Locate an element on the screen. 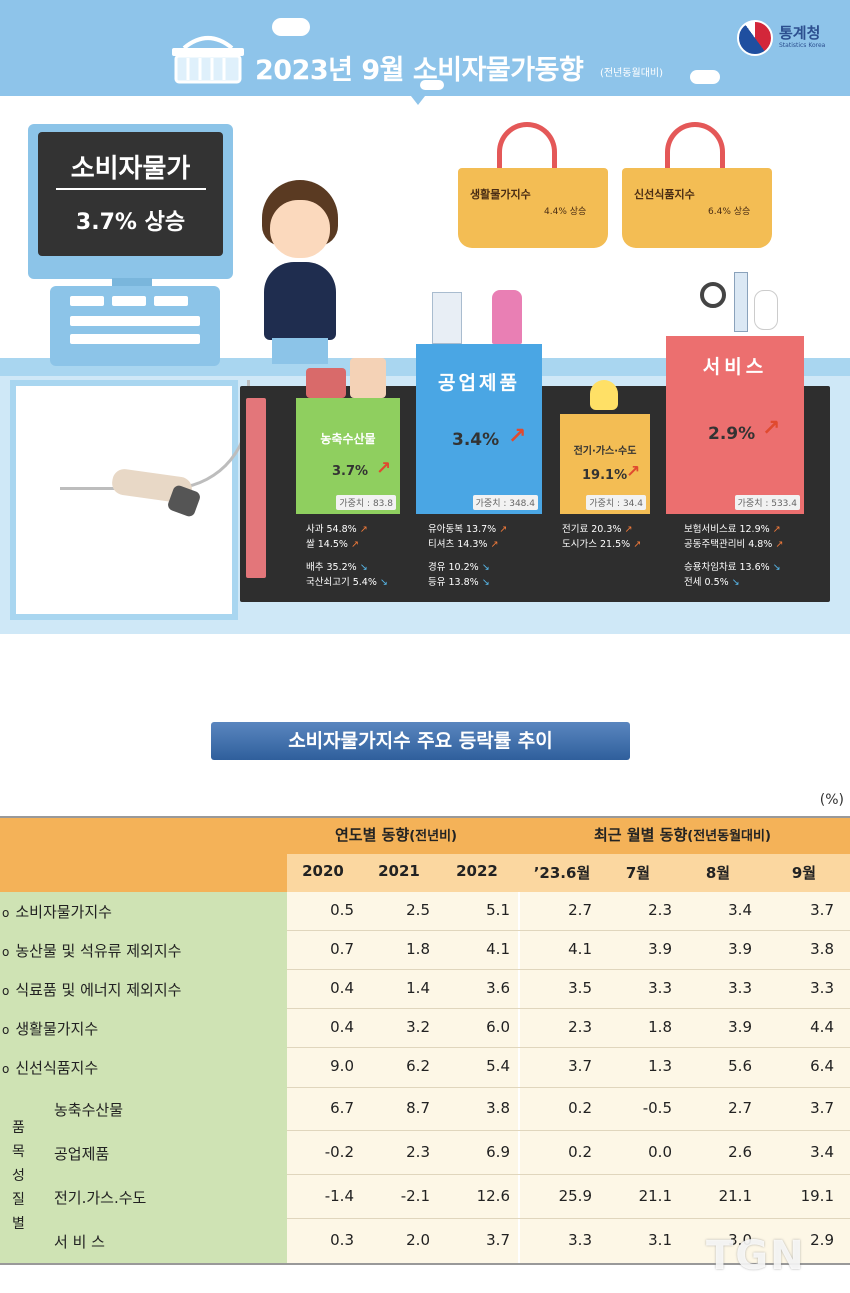 The height and width of the screenshot is (1293, 850). category-utilities: 전기·가스·수도 19.1% ↗ 가중치 : 34.4 is located at coordinates (605, 464).